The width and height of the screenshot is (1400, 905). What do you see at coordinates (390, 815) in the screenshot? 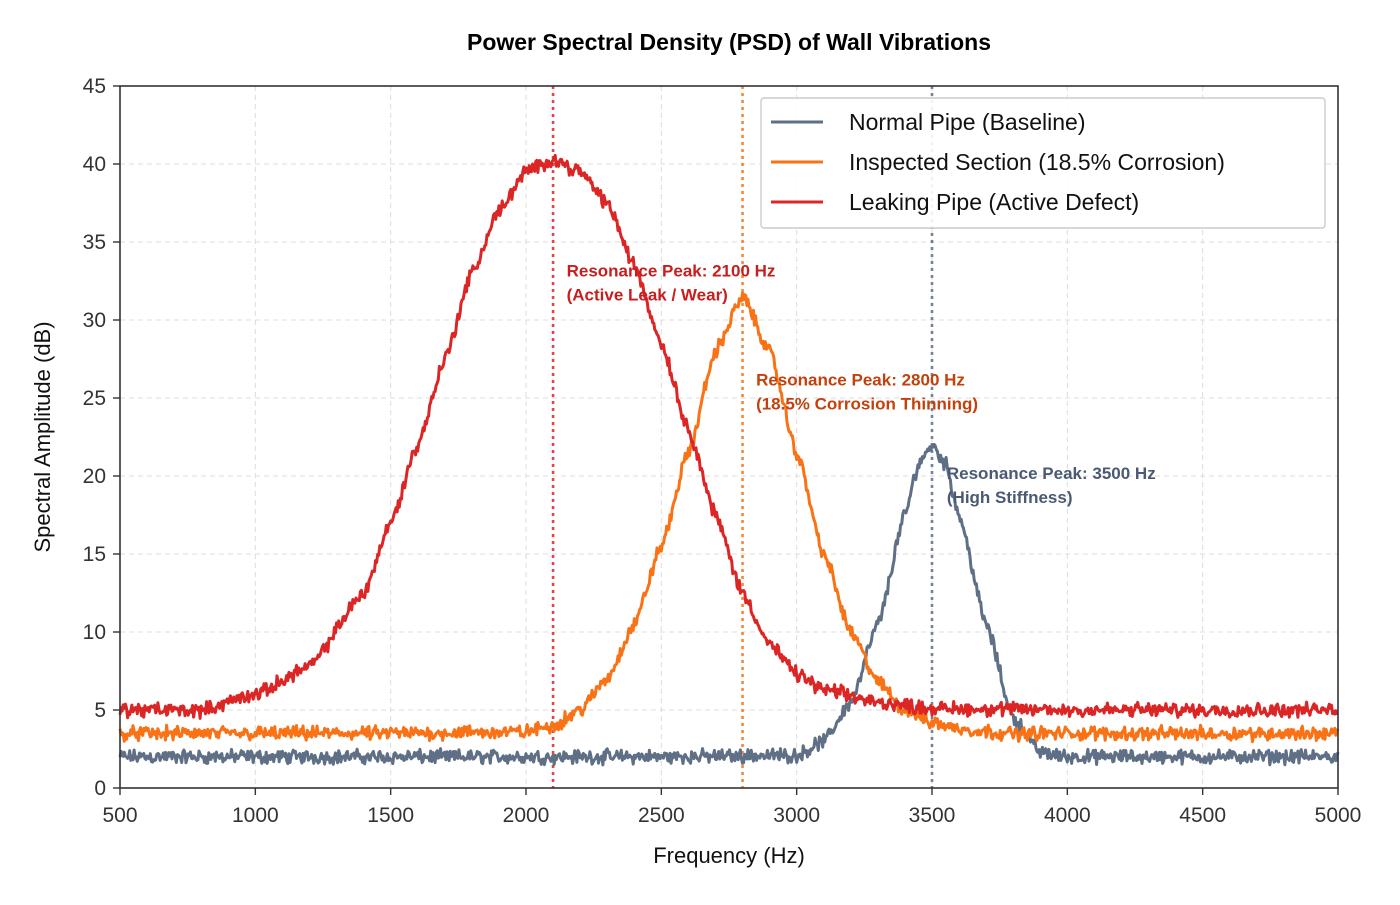
I see `x-tick-label: 1500` at bounding box center [390, 815].